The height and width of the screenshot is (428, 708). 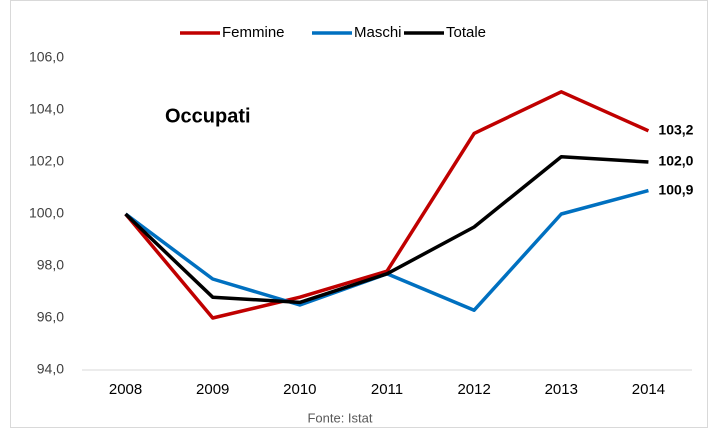 I want to click on end-label: 103,2, so click(x=675, y=130).